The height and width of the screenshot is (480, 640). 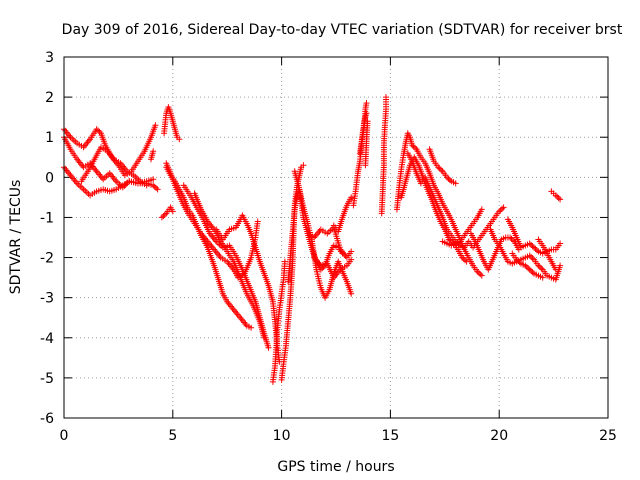 I want to click on y-tick-label: 1, so click(x=49, y=138).